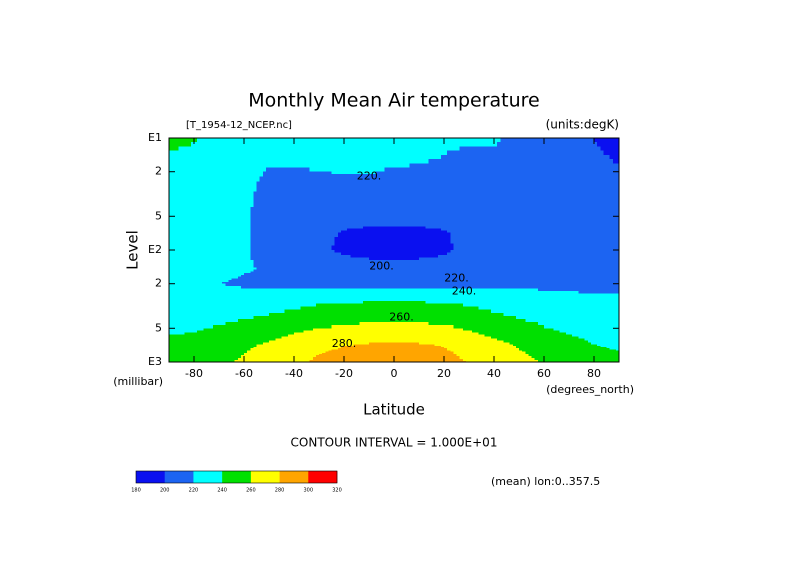 The image size is (789, 562). I want to click on colorbar-label: 300, so click(309, 491).